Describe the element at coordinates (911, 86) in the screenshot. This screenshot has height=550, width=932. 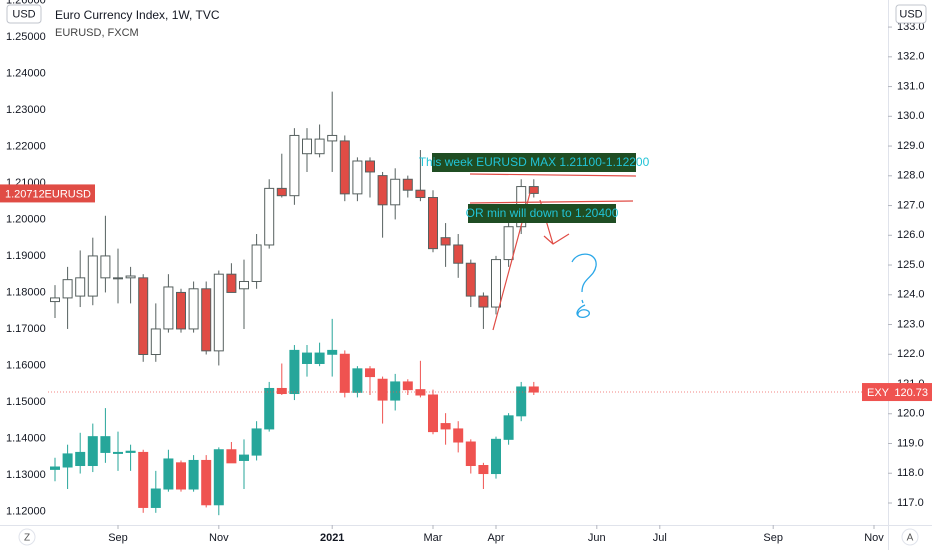
I see `y2-tick-label: 131.0` at that location.